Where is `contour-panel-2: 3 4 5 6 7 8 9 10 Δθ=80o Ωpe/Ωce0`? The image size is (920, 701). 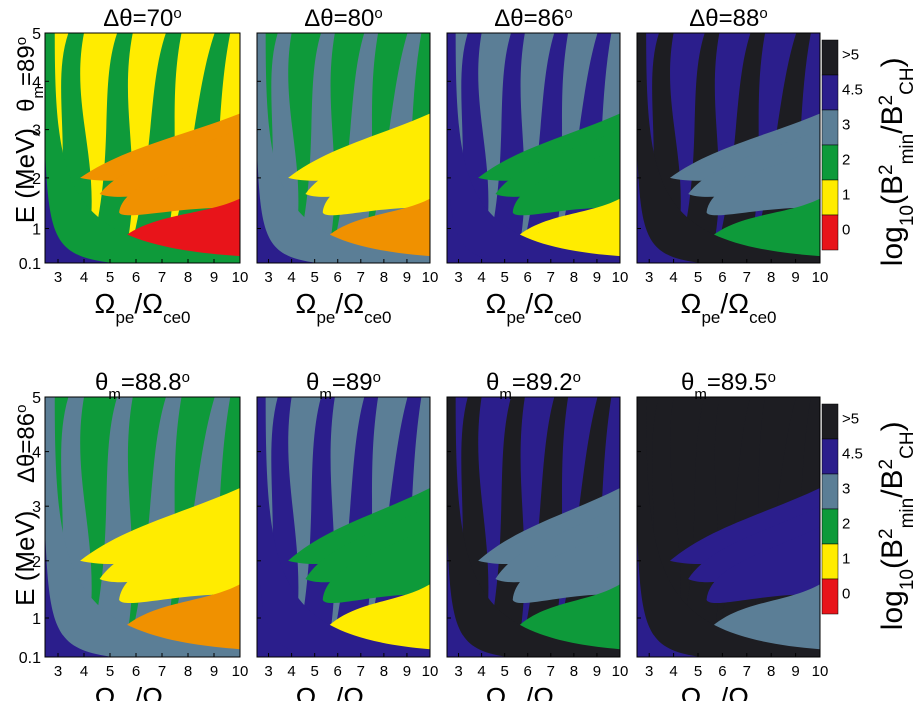 contour-panel-2: 3 4 5 6 7 8 9 10 Δθ=80o Ωpe/Ωce0 is located at coordinates (347, 166).